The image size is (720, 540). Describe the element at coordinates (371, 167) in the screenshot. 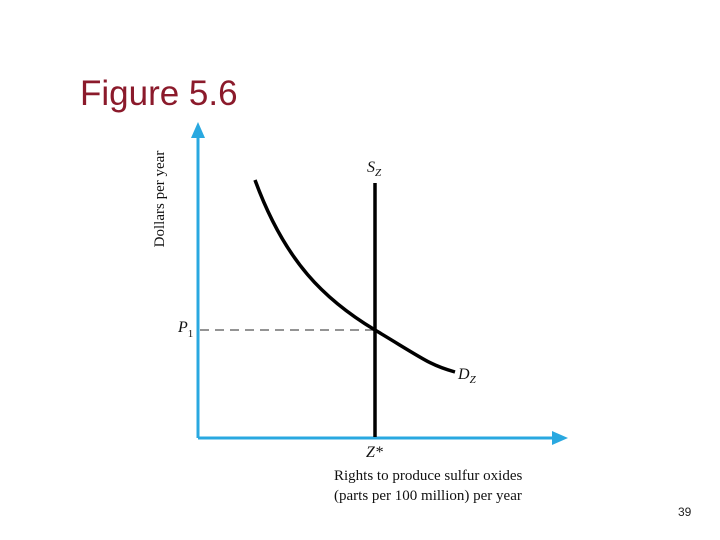

I see `supply-letter: S` at that location.